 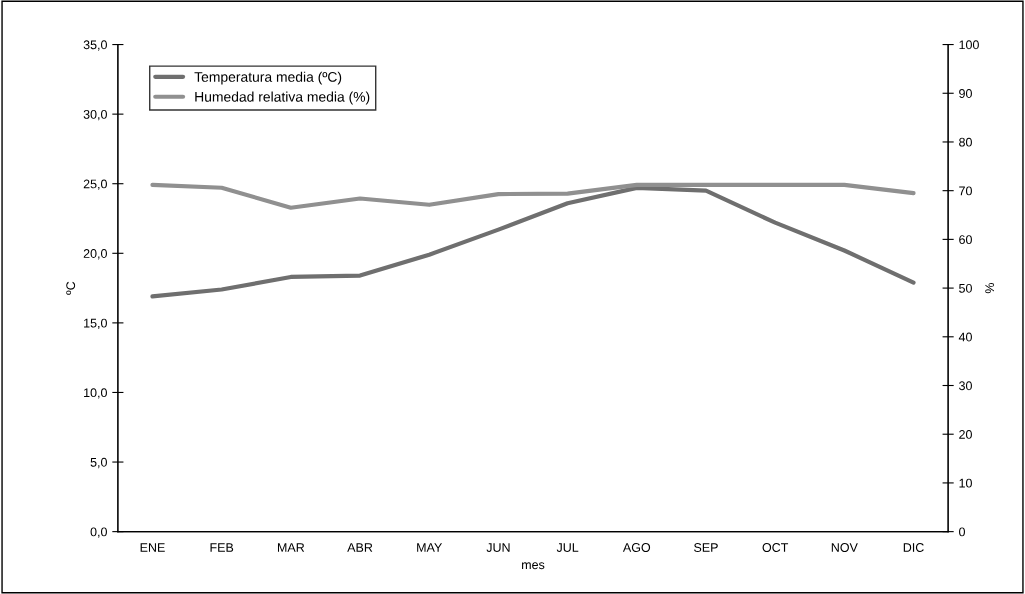 I want to click on y2-axis-title: %, so click(x=990, y=288).